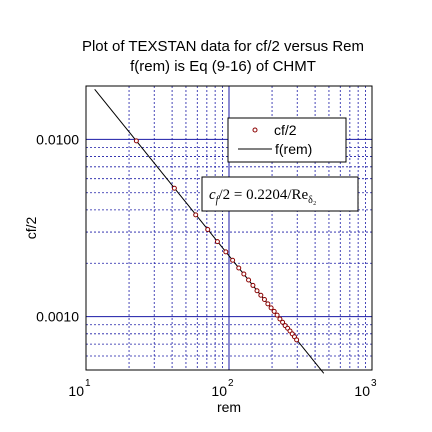 The height and width of the screenshot is (432, 432). Describe the element at coordinates (212, 195) in the screenshot. I see `equation-lhs-symbol: c` at that location.